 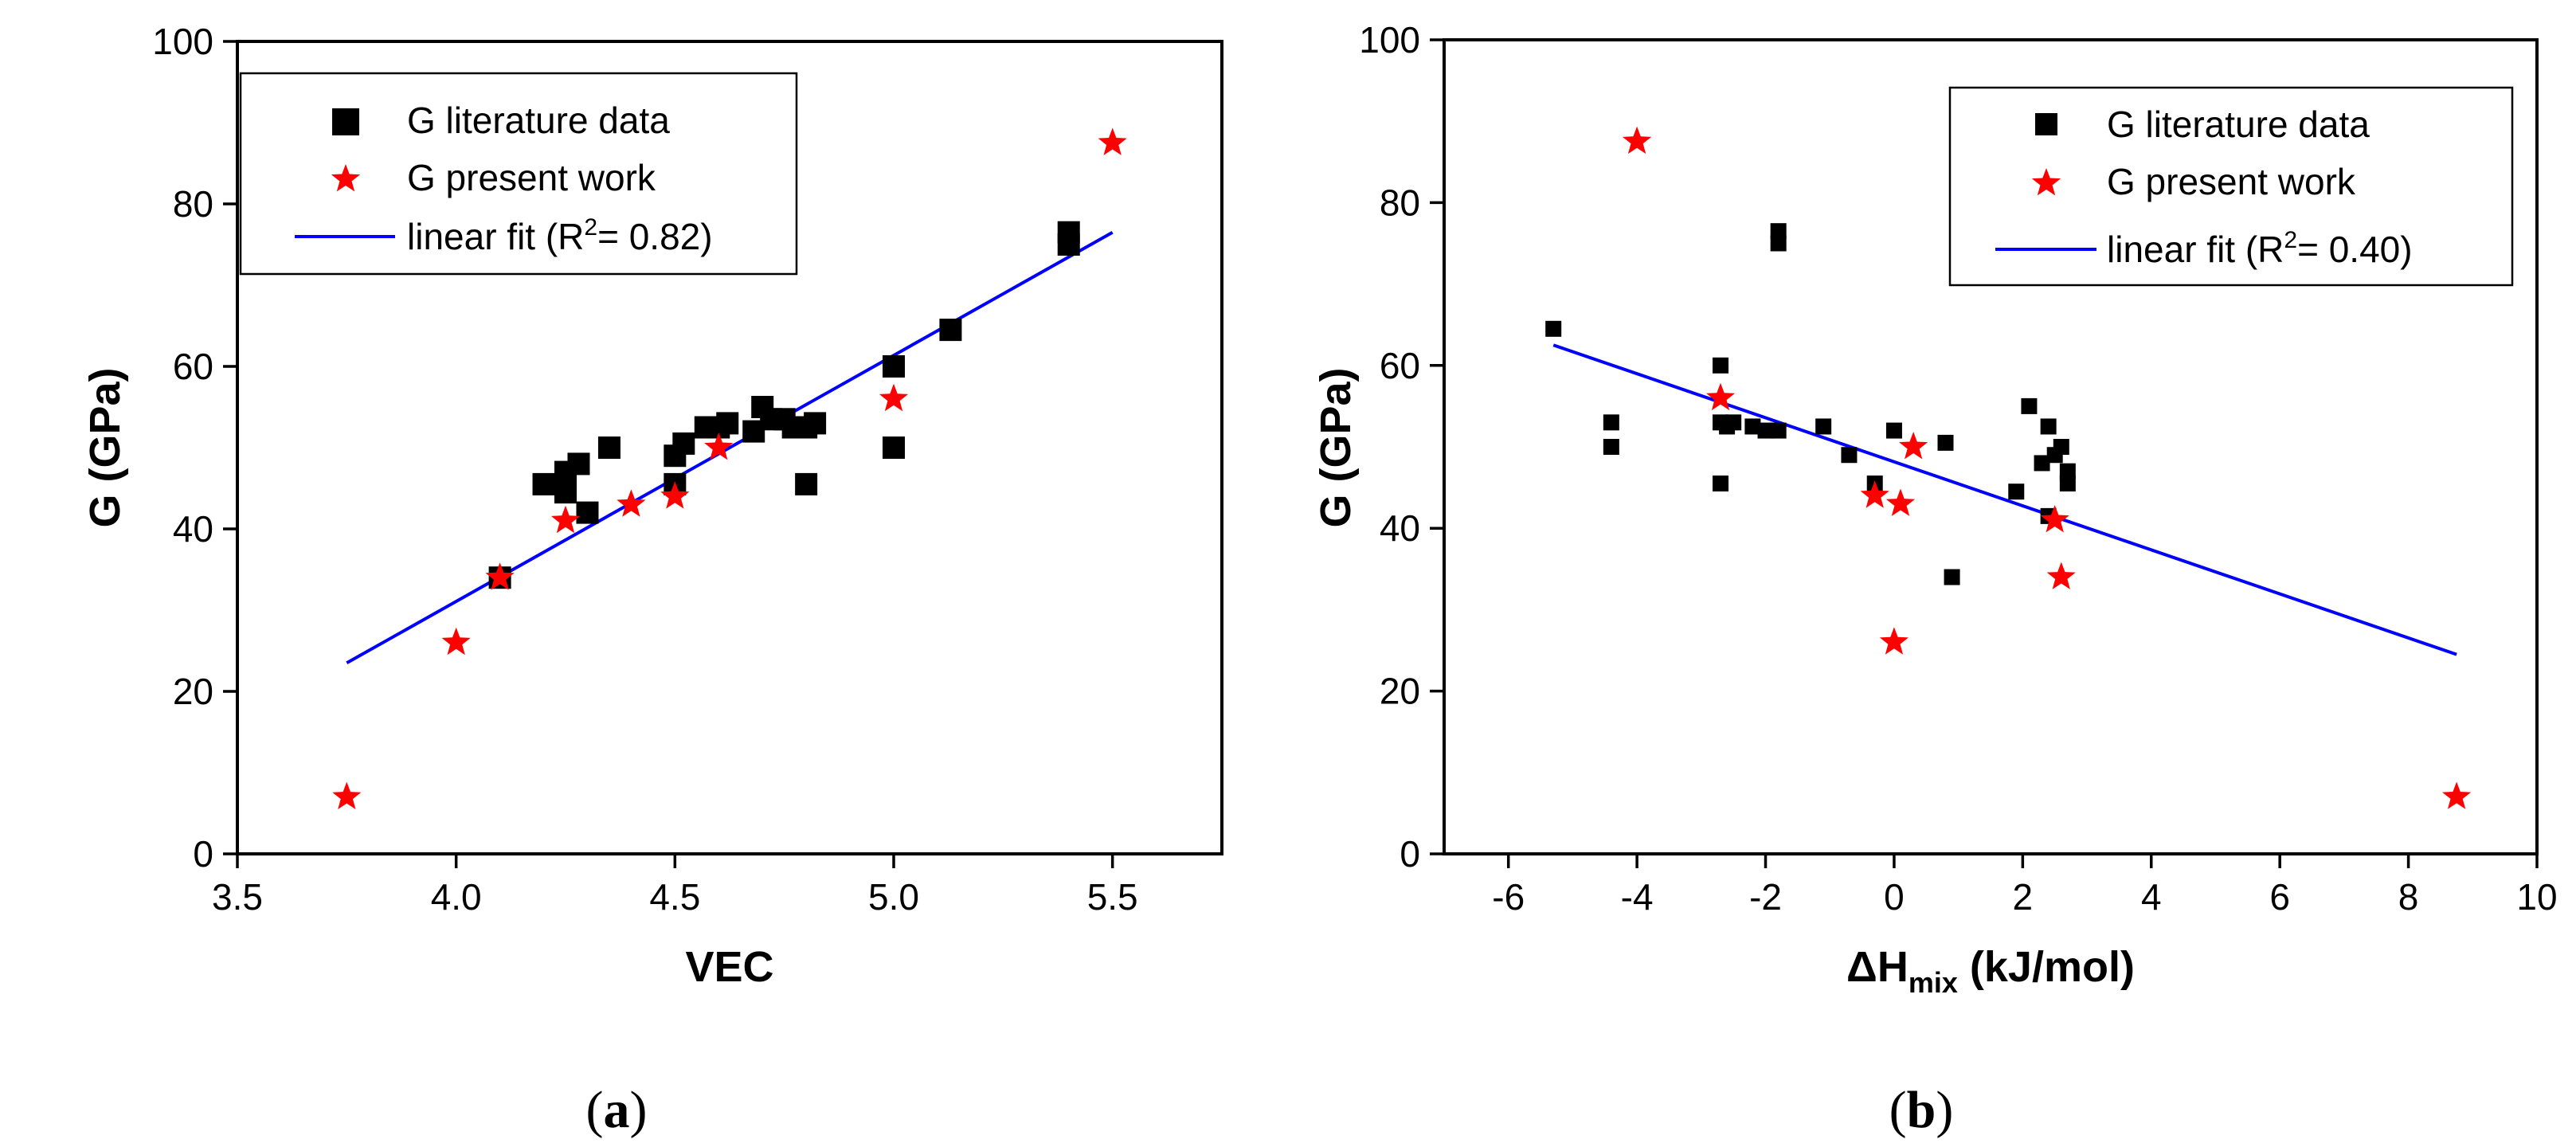 What do you see at coordinates (1637, 897) in the screenshot?
I see `x-tick-label: -4` at bounding box center [1637, 897].